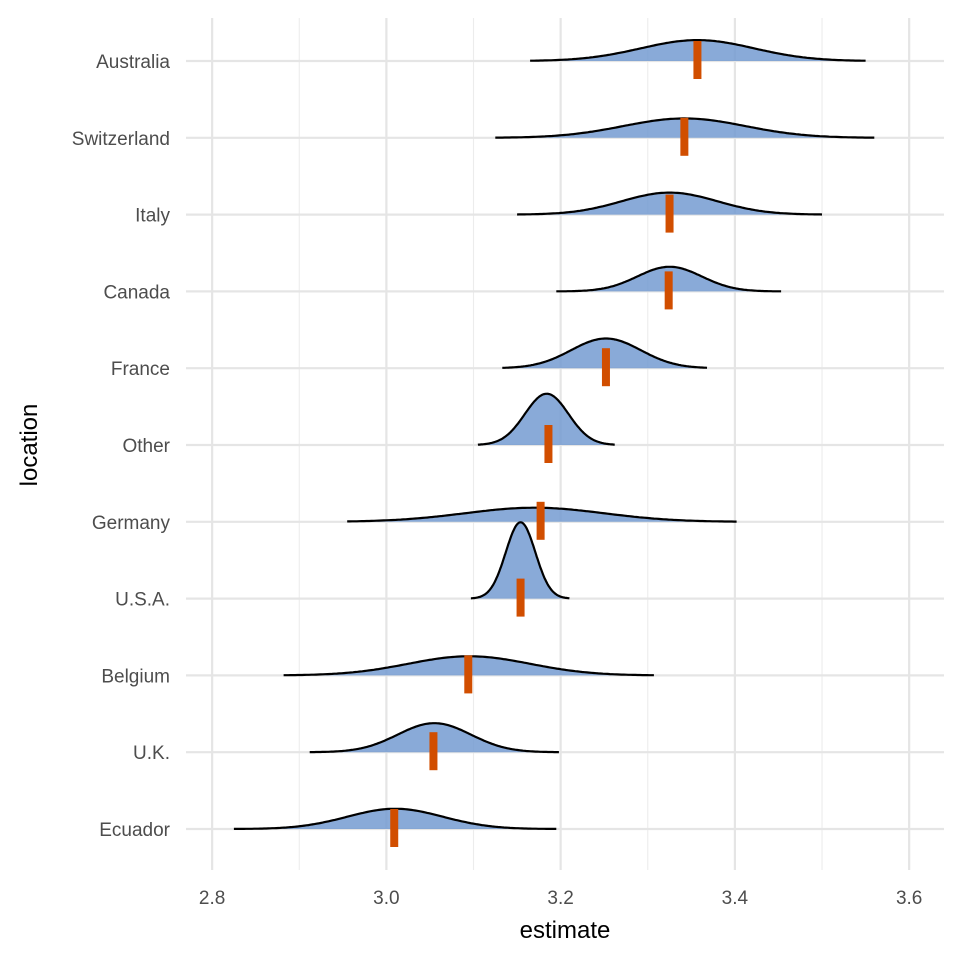  I want to click on y-tick-label-australia: Australia, so click(133, 62).